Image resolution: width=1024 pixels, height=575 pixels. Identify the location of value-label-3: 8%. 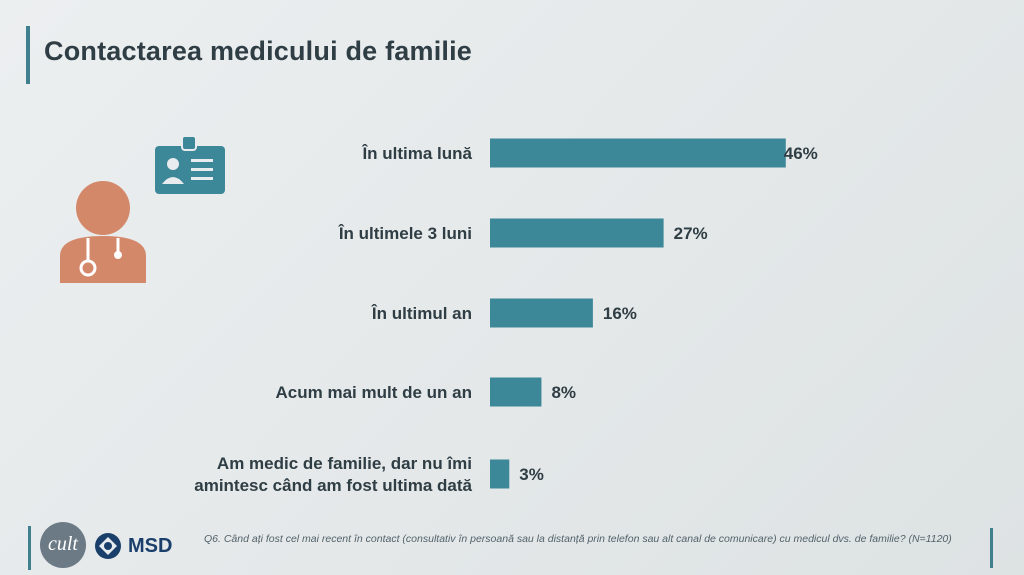
(563, 392).